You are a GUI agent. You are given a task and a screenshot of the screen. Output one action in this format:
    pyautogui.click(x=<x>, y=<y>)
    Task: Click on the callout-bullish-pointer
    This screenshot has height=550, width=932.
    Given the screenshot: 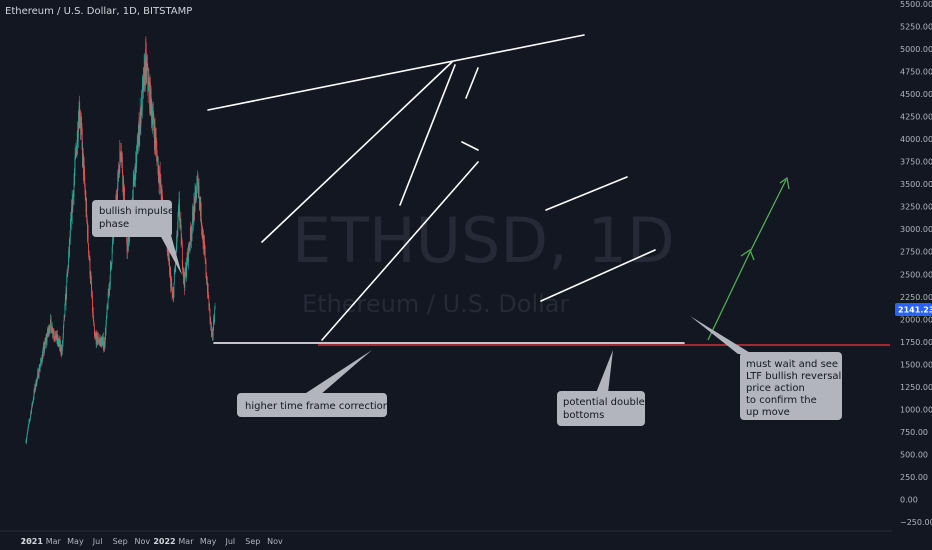 What is the action you would take?
    pyautogui.click(x=171, y=255)
    